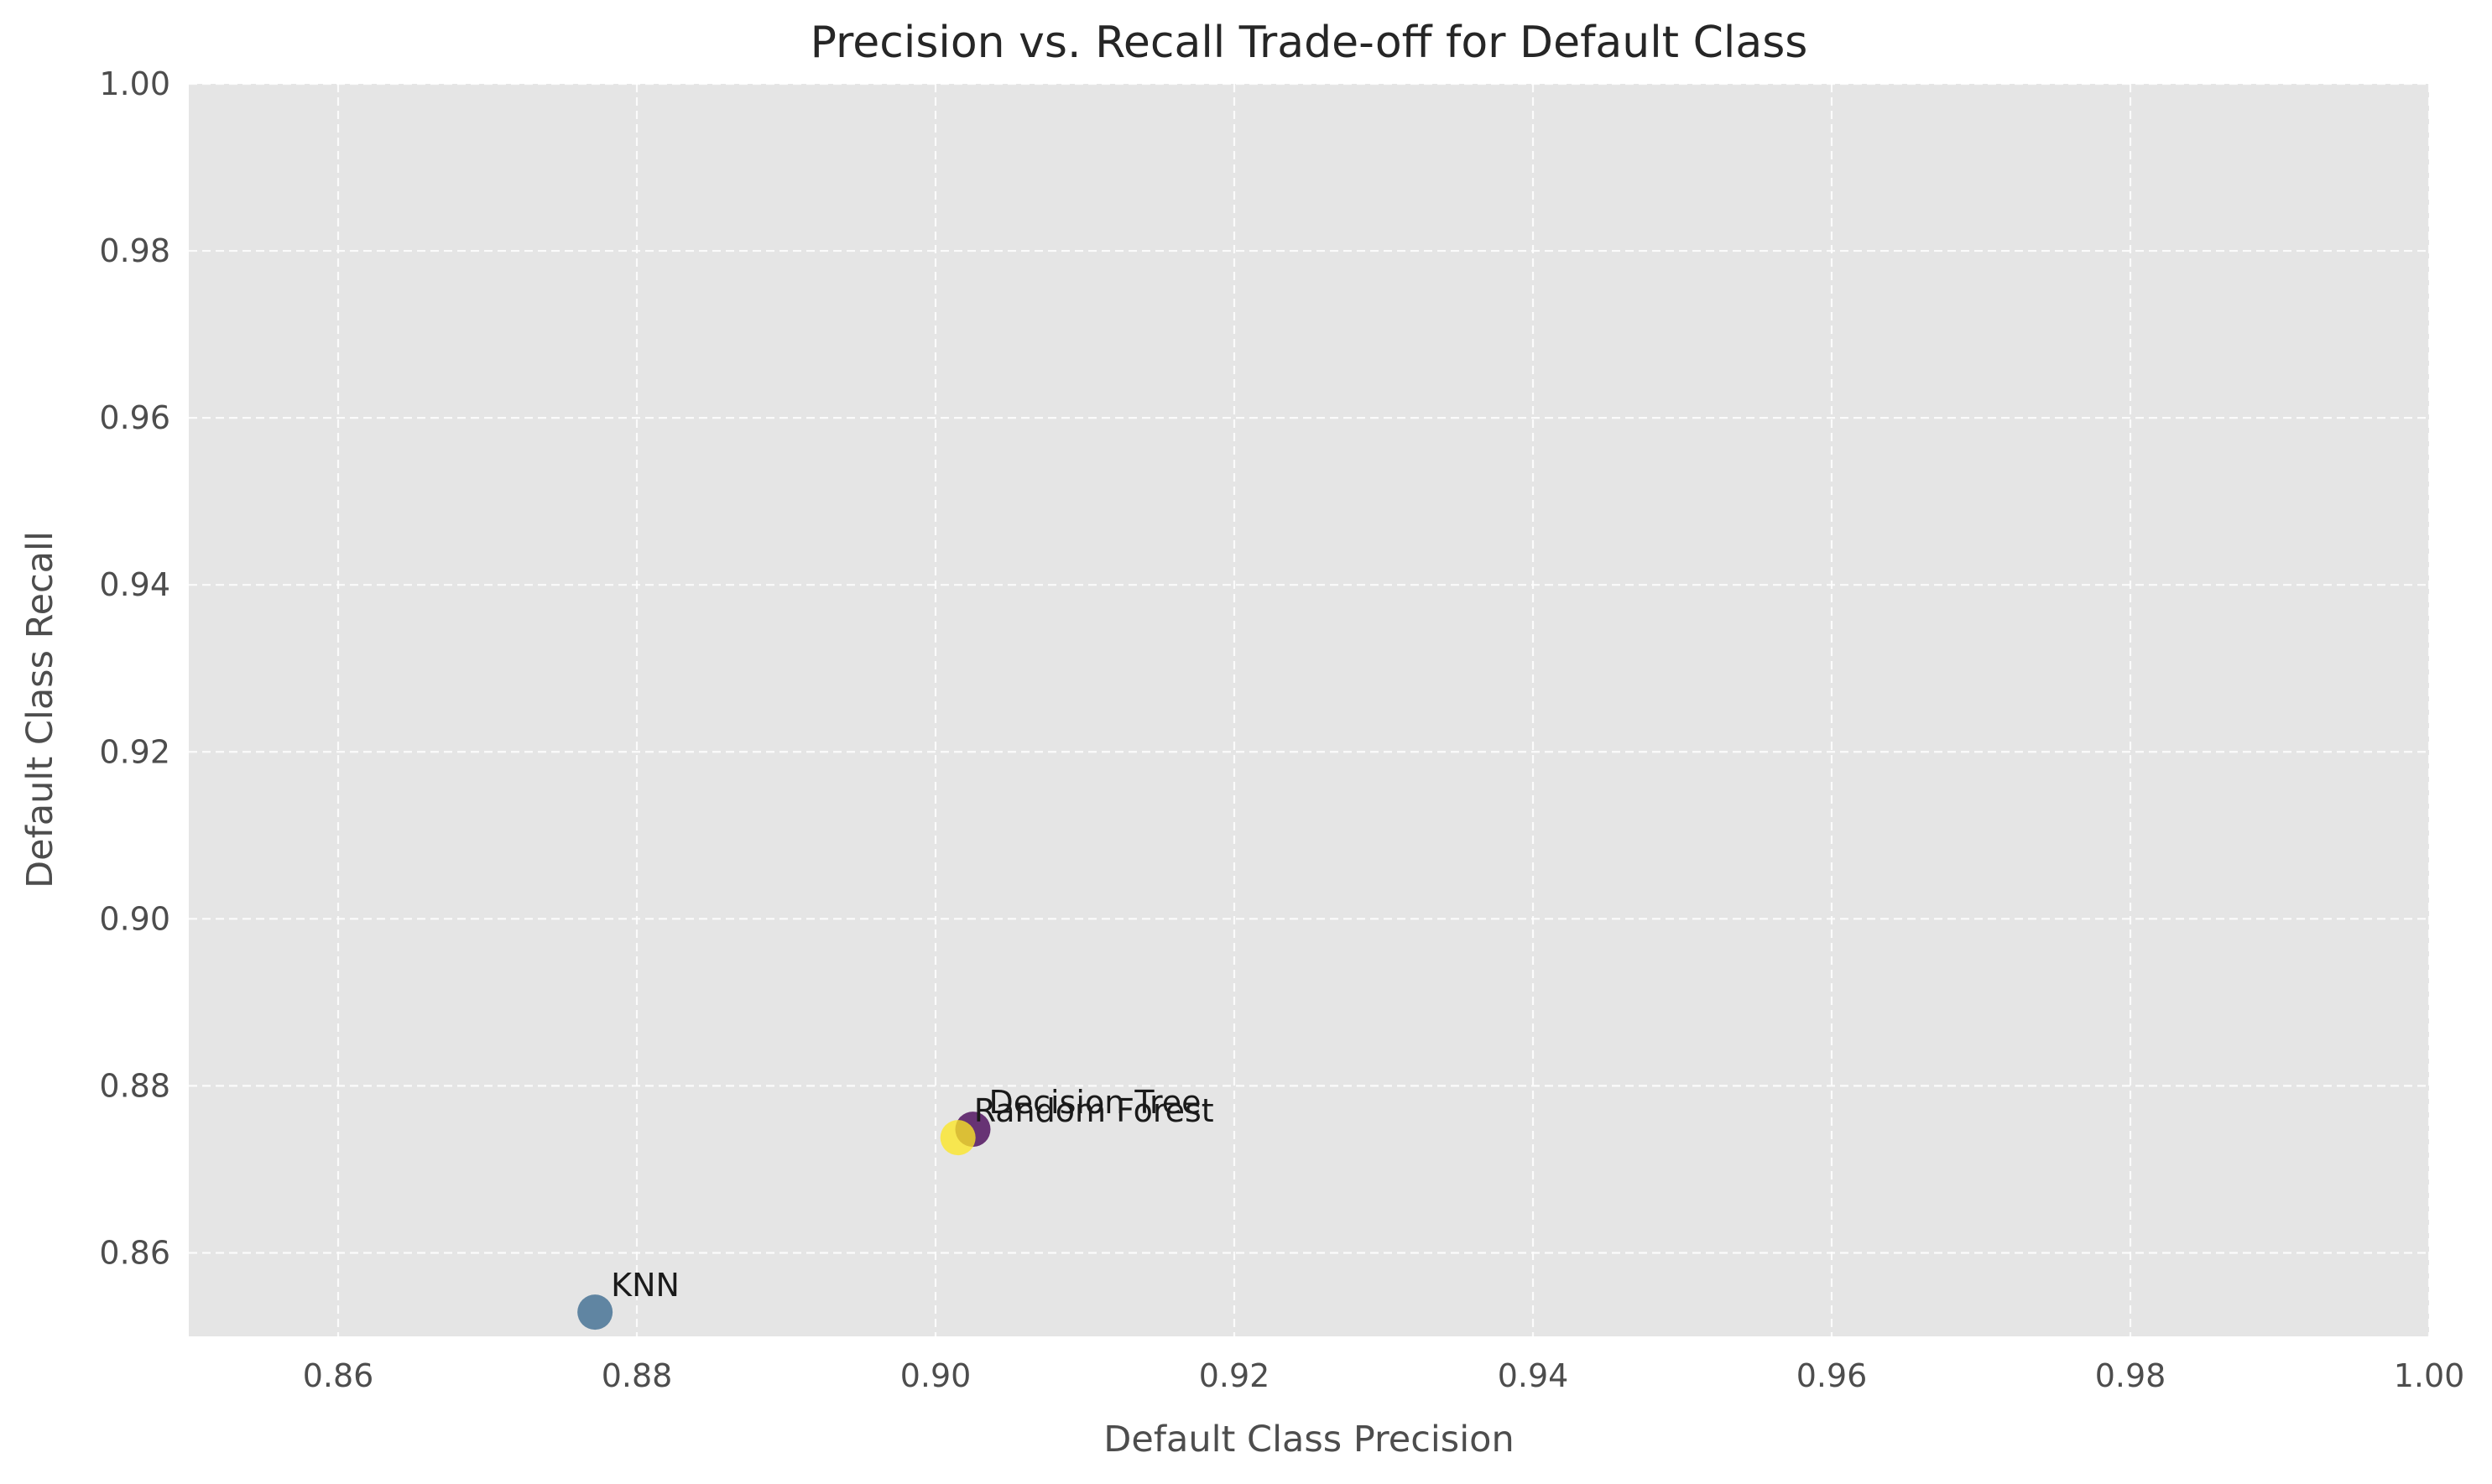 This screenshot has width=2492, height=1484. I want to click on point-label: KNN, so click(646, 1285).